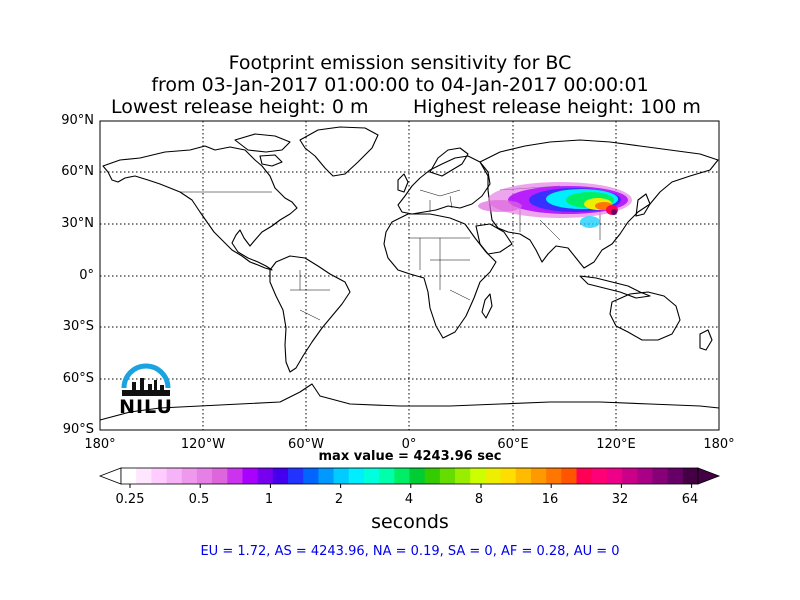 This screenshot has width=800, height=600. What do you see at coordinates (440, 200) in the screenshot?
I see `europe-borders` at bounding box center [440, 200].